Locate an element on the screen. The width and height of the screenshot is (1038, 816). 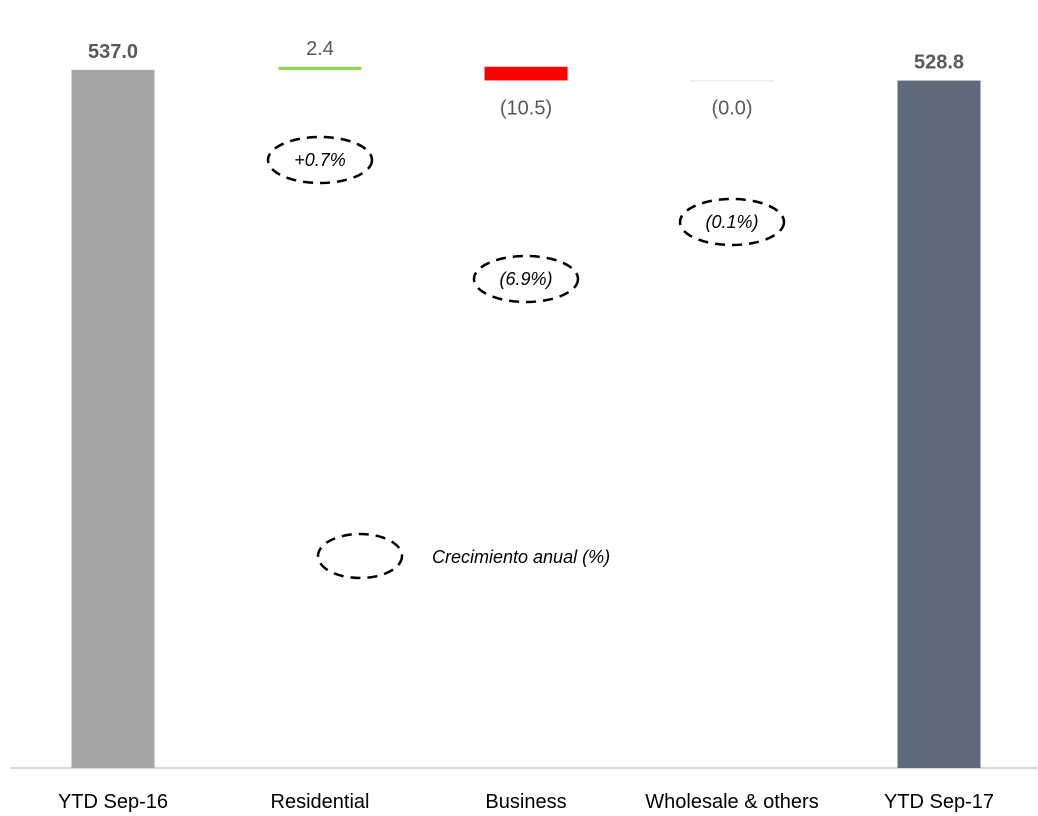
growth-label-3: (0.1%) is located at coordinates (731, 222).